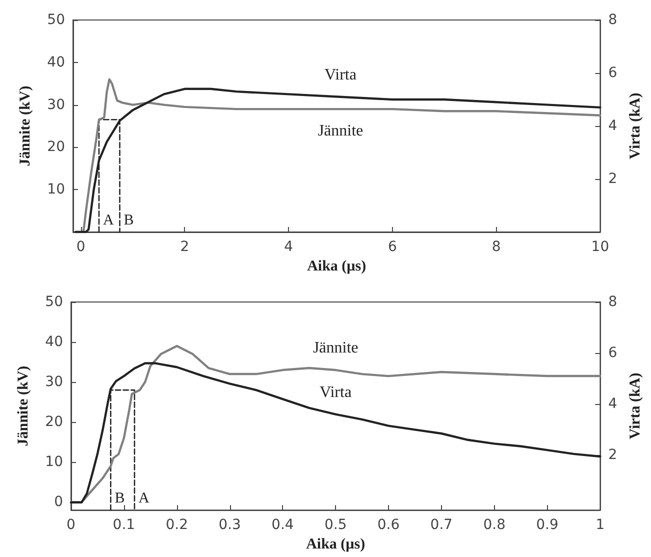 This screenshot has height=557, width=651. Describe the element at coordinates (496, 247) in the screenshot. I see `x-tick-label: 8` at that location.